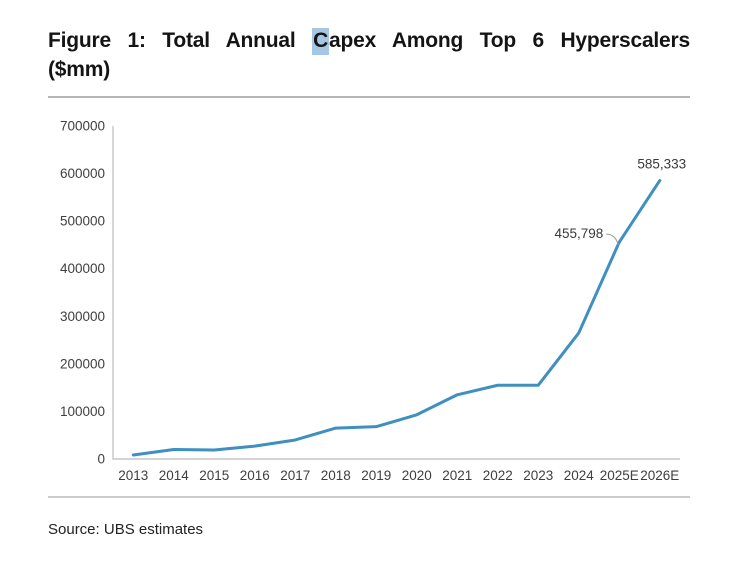 This screenshot has width=730, height=562. Describe the element at coordinates (369, 497) in the screenshot. I see `source-divider` at that location.